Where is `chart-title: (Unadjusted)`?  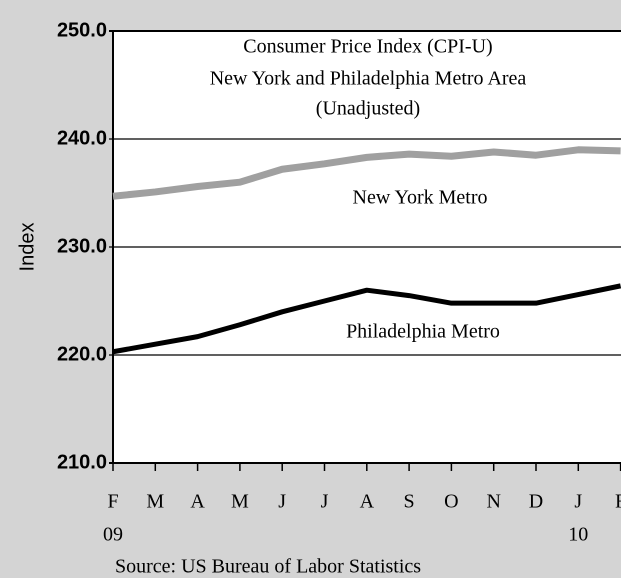 chart-title: (Unadjusted) is located at coordinates (368, 109).